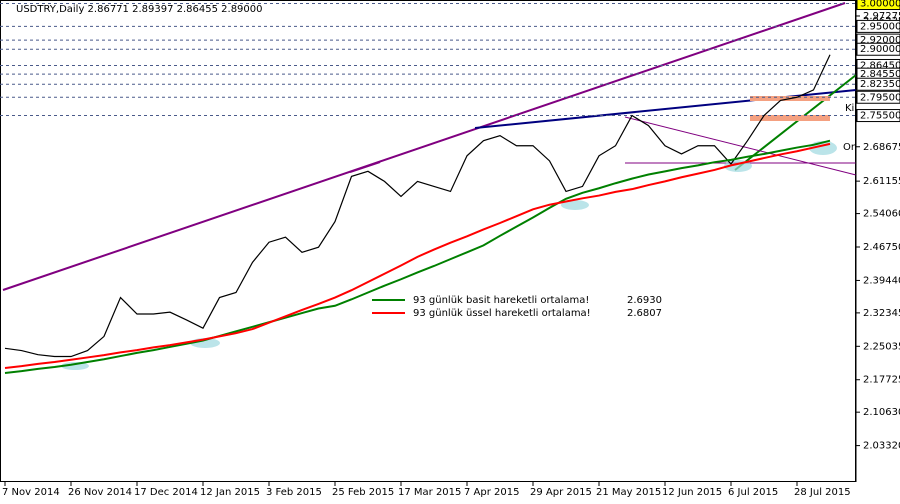 This screenshot has height=504, width=900. What do you see at coordinates (880, 74) in the screenshot?
I see `level-label: 2.84550` at bounding box center [880, 74].